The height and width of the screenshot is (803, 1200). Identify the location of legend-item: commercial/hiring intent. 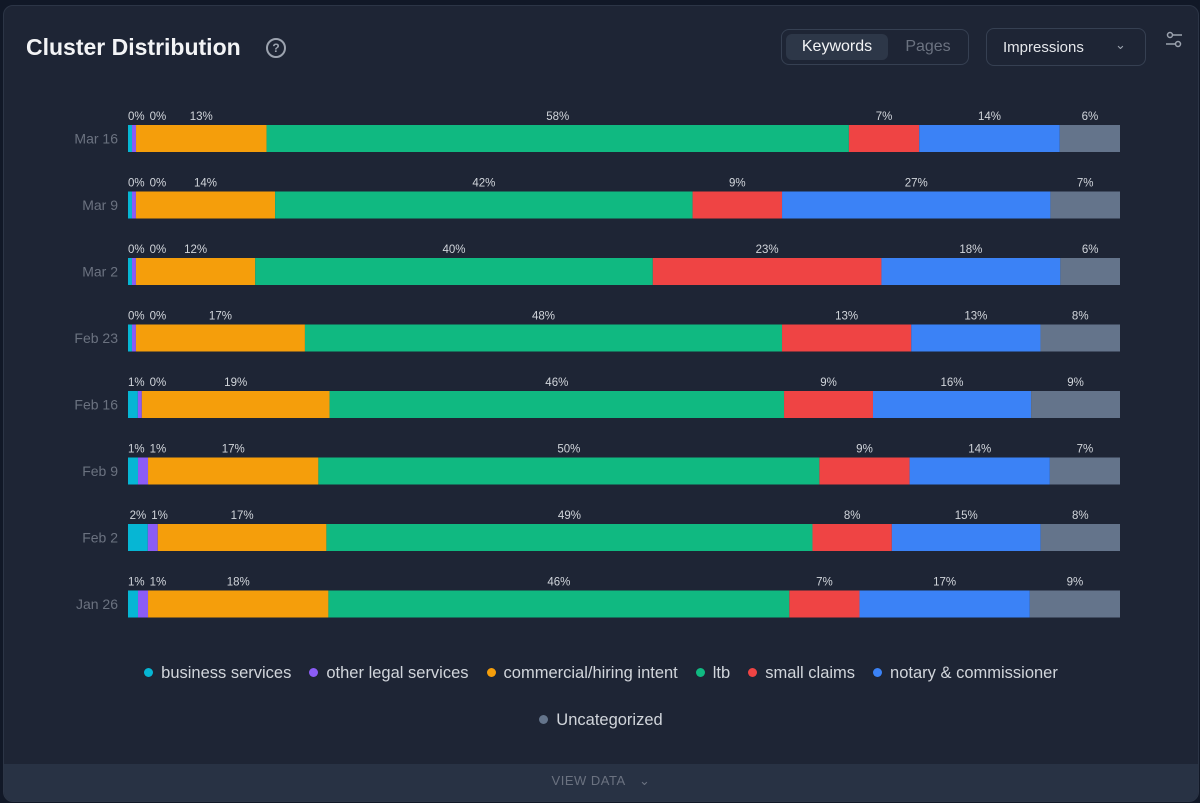
(582, 673).